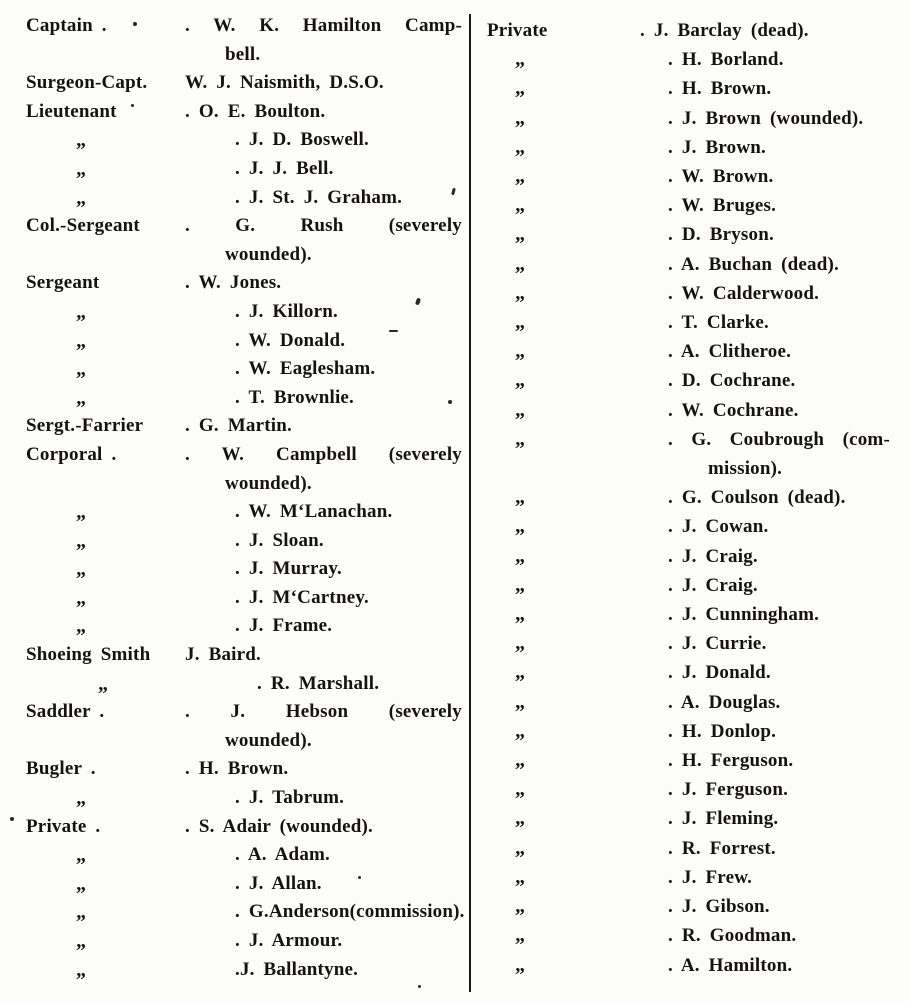 This screenshot has width=910, height=1002. What do you see at coordinates (323, 226) in the screenshot?
I see `name-text: . G. Rush (severely` at bounding box center [323, 226].